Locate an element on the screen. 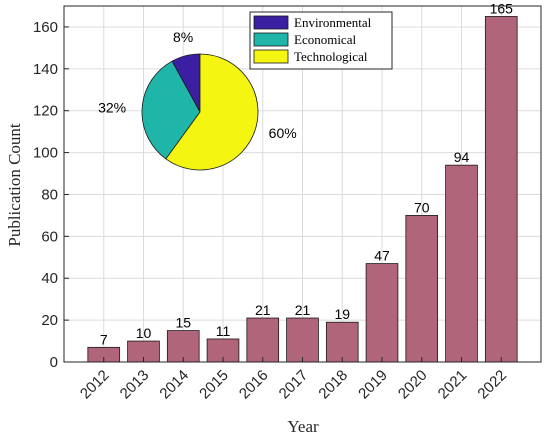 This screenshot has height=438, width=550. pie-percent-label: 8% is located at coordinates (183, 37).